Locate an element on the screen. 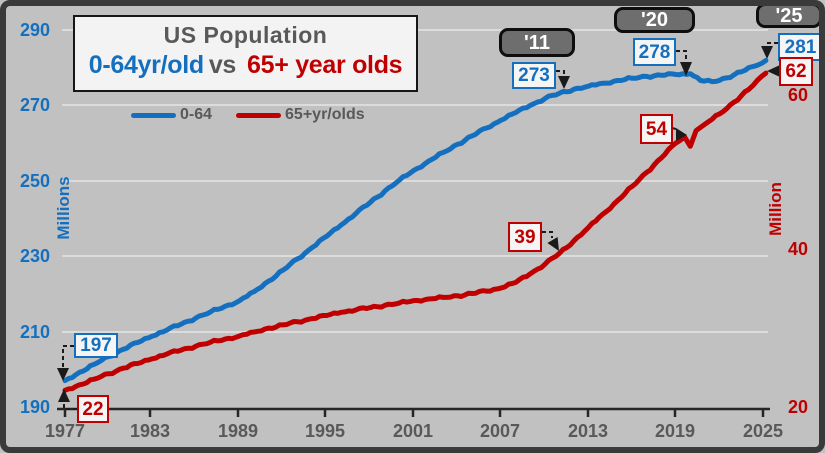 This screenshot has width=825, height=453. x-tick-2007: 2007 is located at coordinates (500, 431).